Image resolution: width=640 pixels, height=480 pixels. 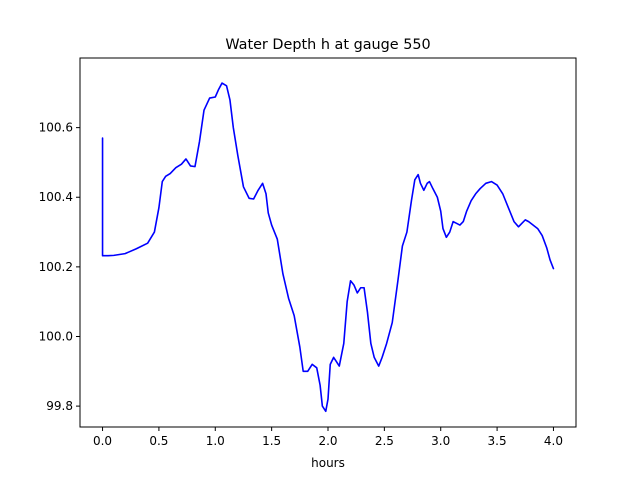 I want to click on x-tick-label: 3.5, so click(x=497, y=441).